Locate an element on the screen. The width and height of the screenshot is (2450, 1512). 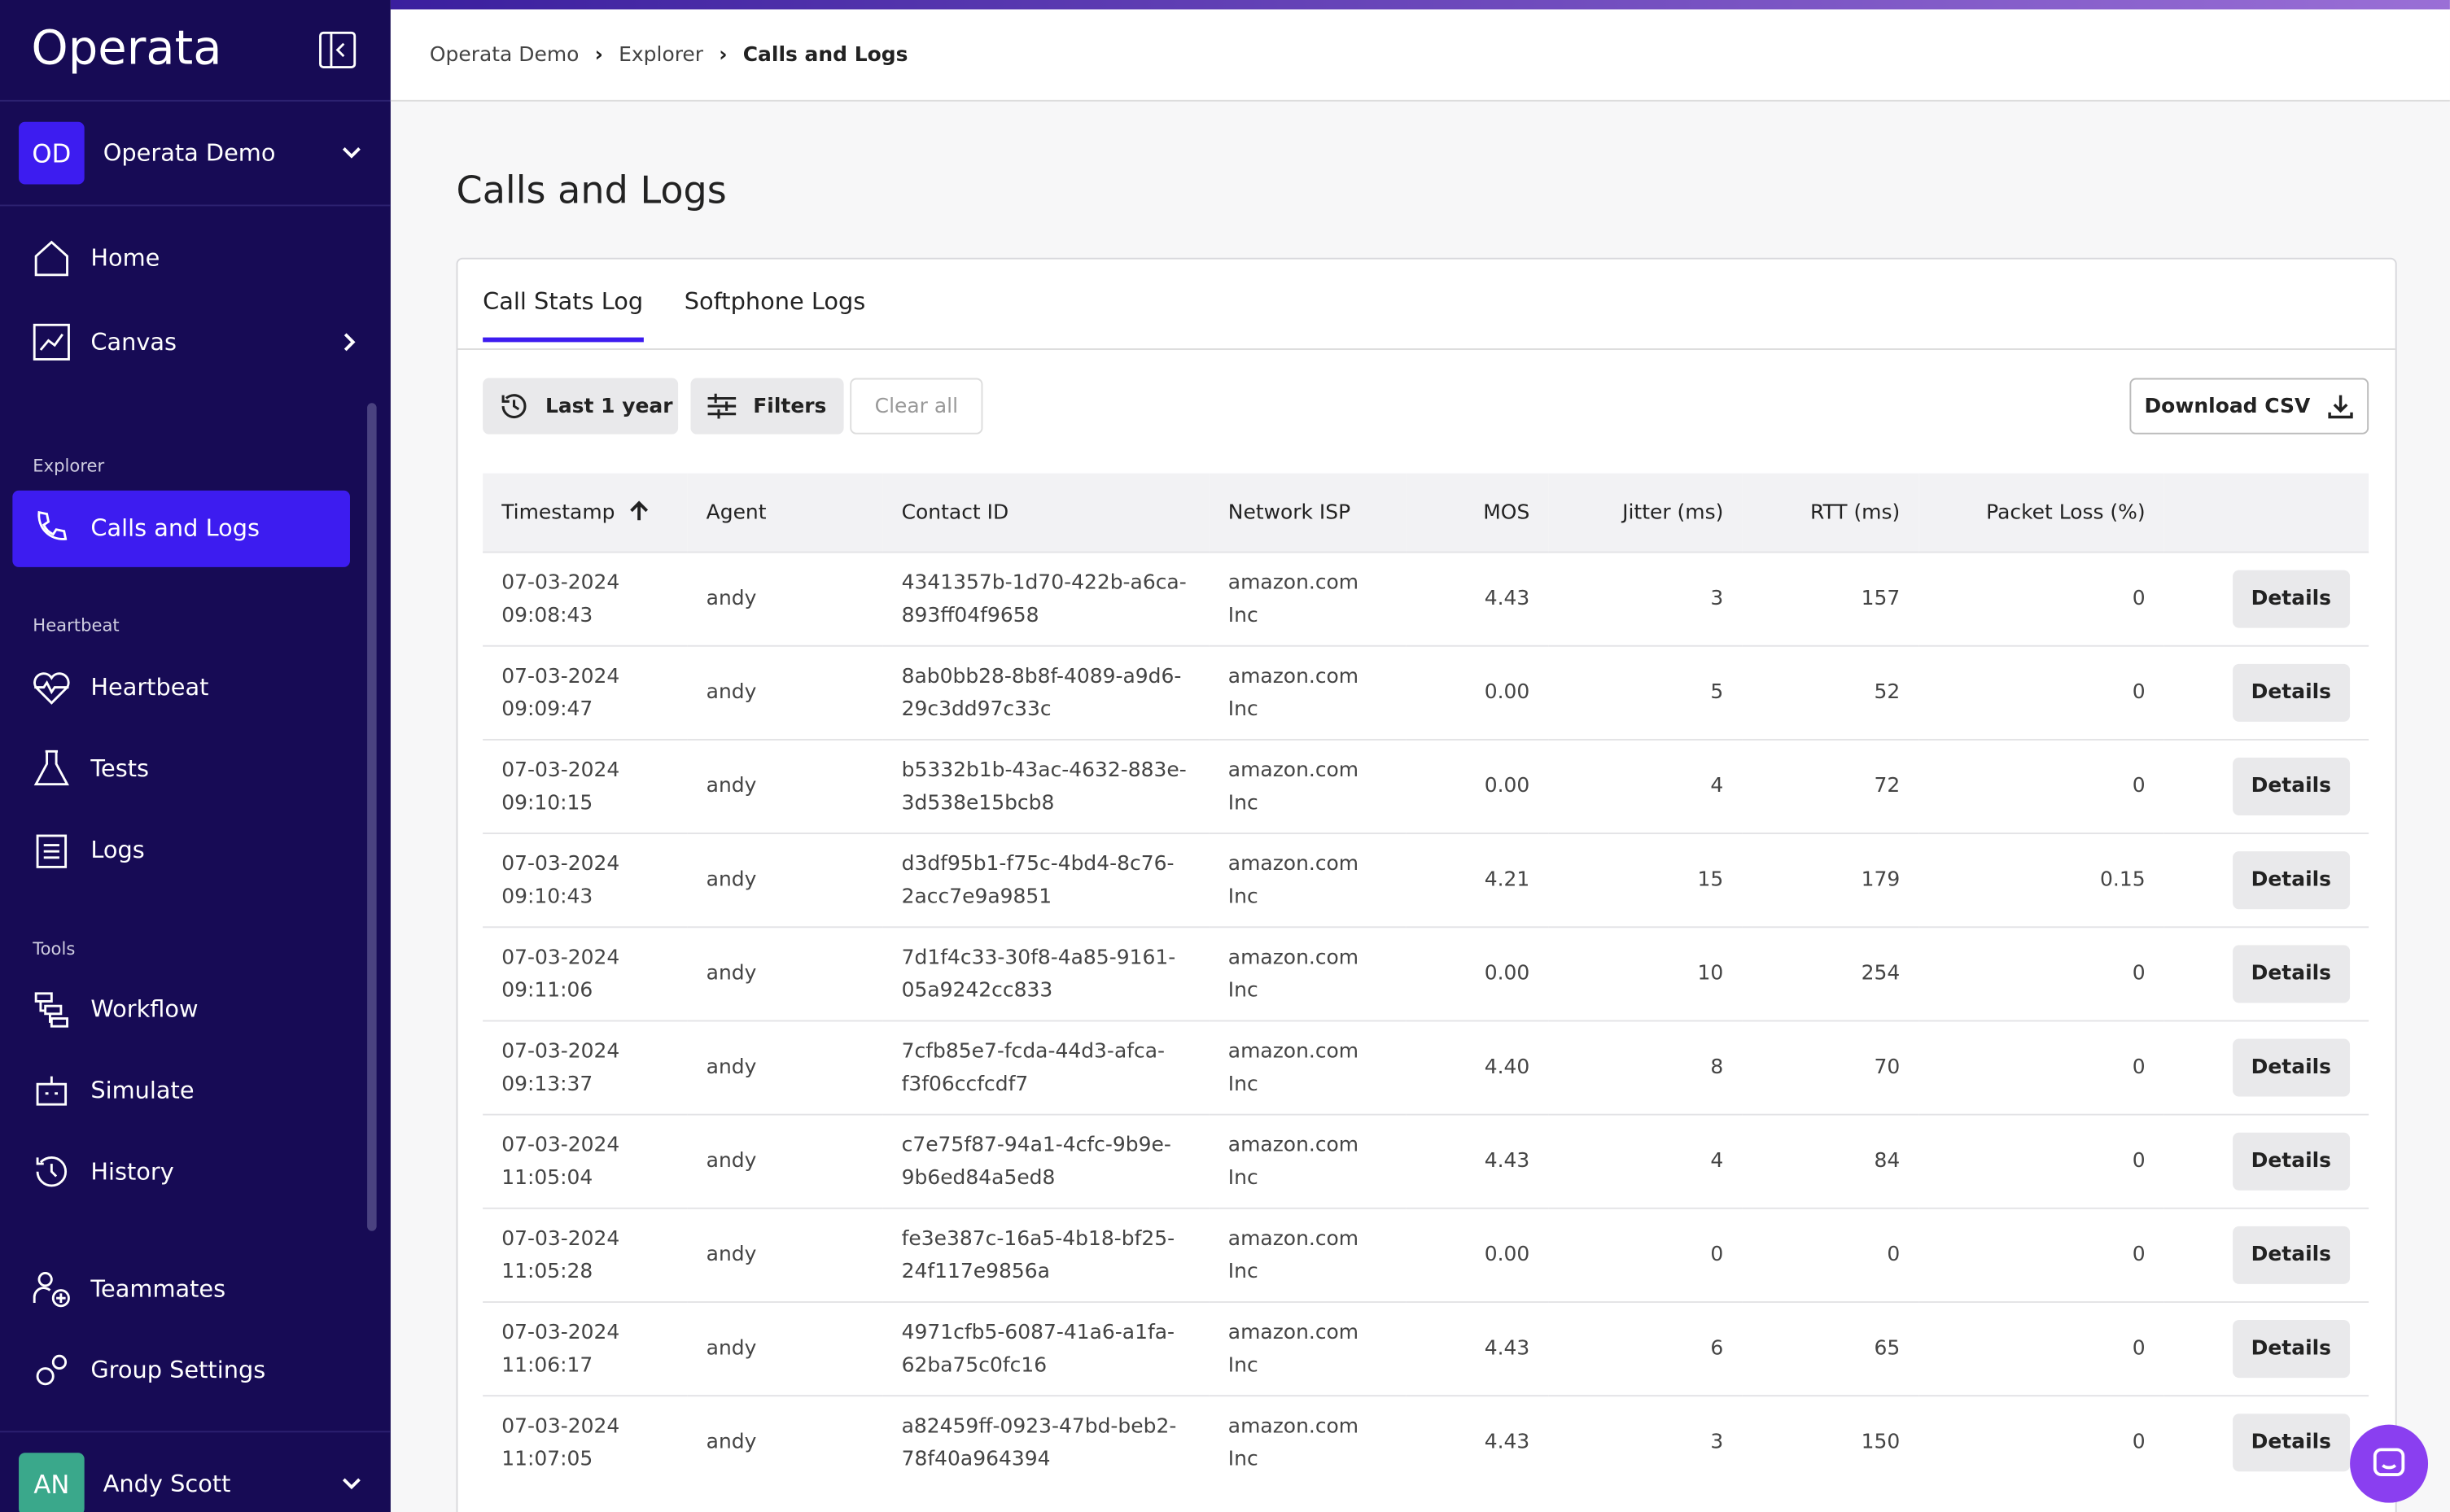
nav-workflow: Workflow is located at coordinates (115, 1009).